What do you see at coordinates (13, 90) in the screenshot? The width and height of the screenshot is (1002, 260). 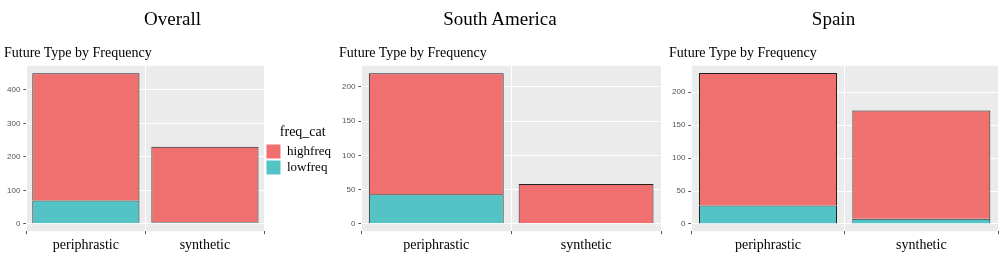 I see `y-tick-label: 400` at bounding box center [13, 90].